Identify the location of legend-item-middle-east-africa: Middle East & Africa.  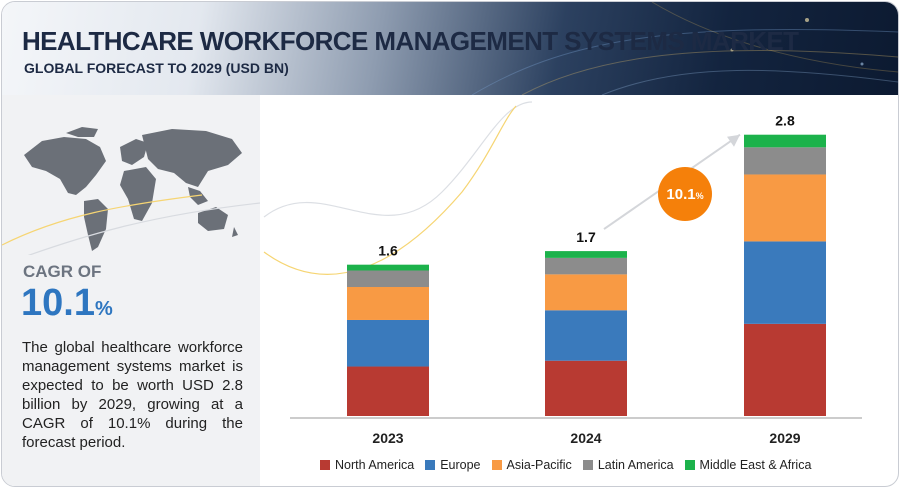
(748, 465).